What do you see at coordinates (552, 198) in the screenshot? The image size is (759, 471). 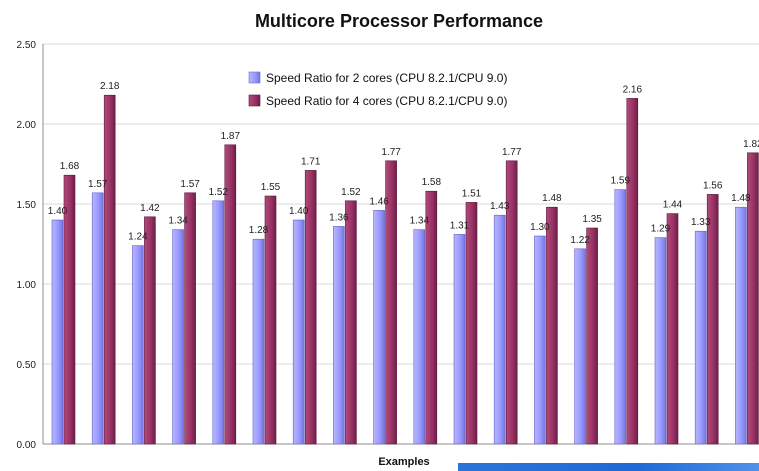 I see `data-label-4-cores: 1.48` at bounding box center [552, 198].